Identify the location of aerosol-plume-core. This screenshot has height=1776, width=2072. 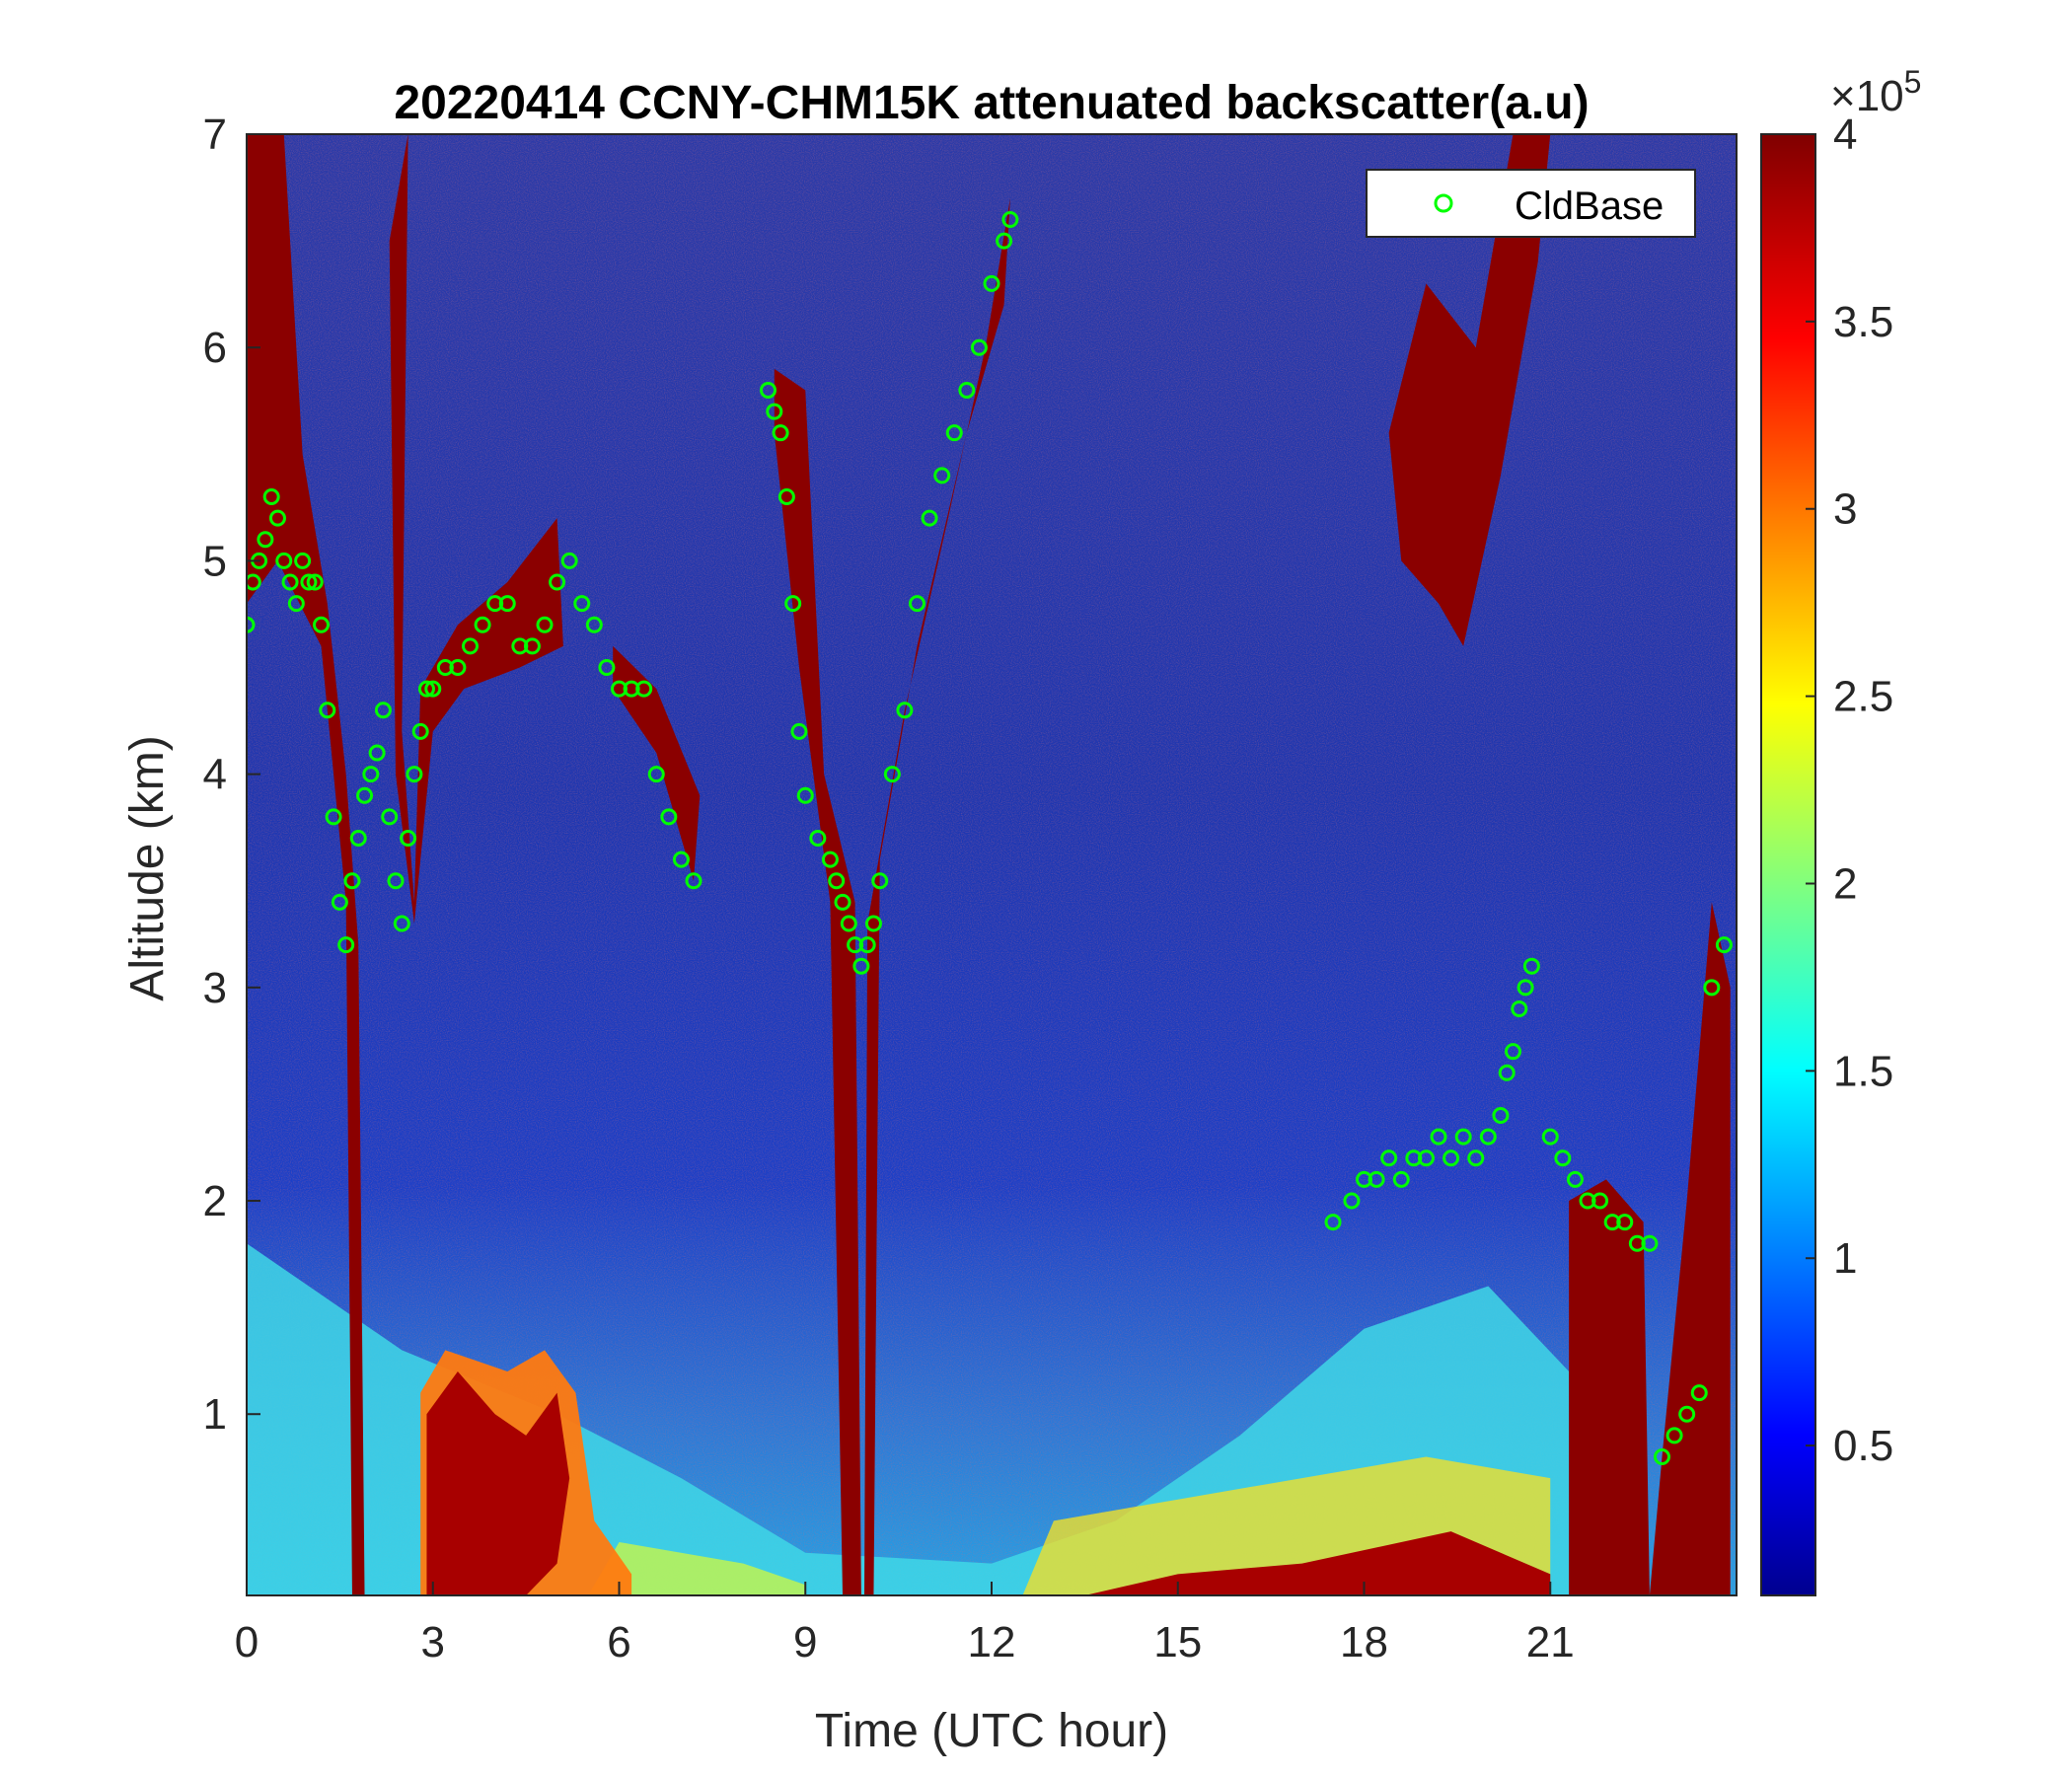
(498, 1483).